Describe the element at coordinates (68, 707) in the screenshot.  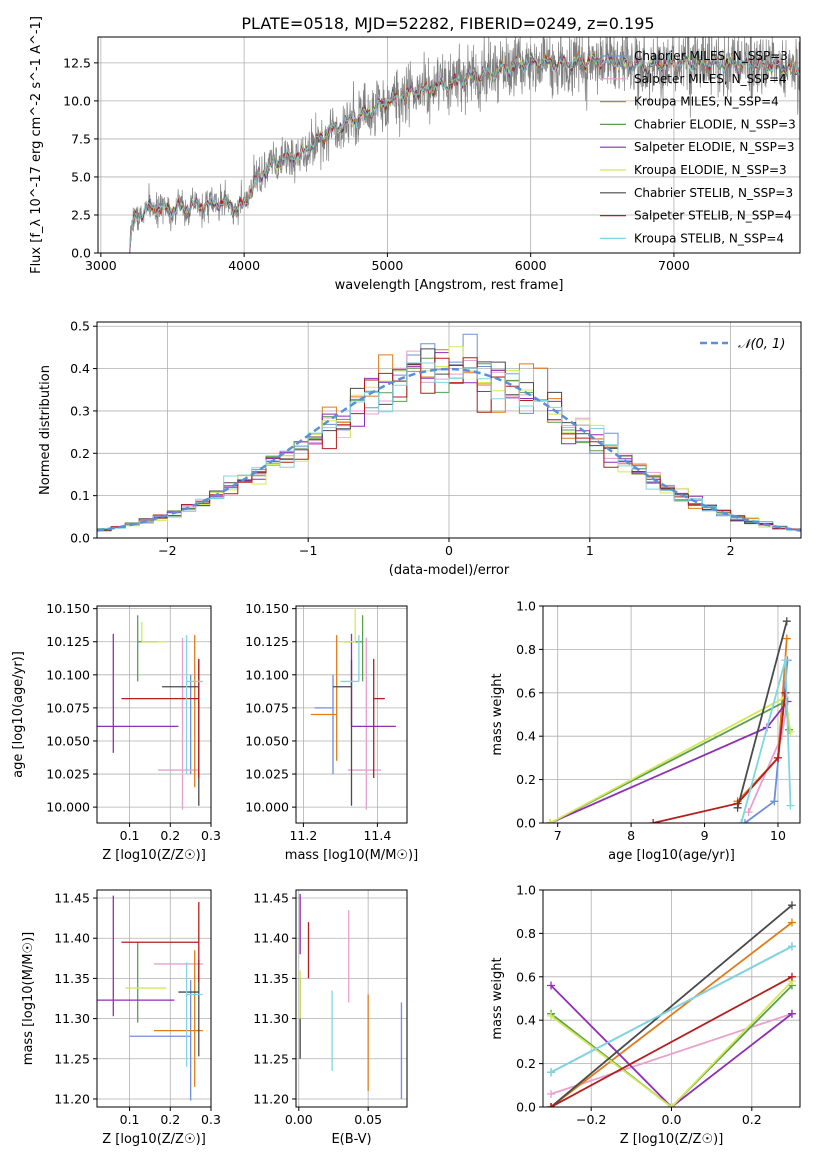
I see `y-tick-label: 10.075` at that location.